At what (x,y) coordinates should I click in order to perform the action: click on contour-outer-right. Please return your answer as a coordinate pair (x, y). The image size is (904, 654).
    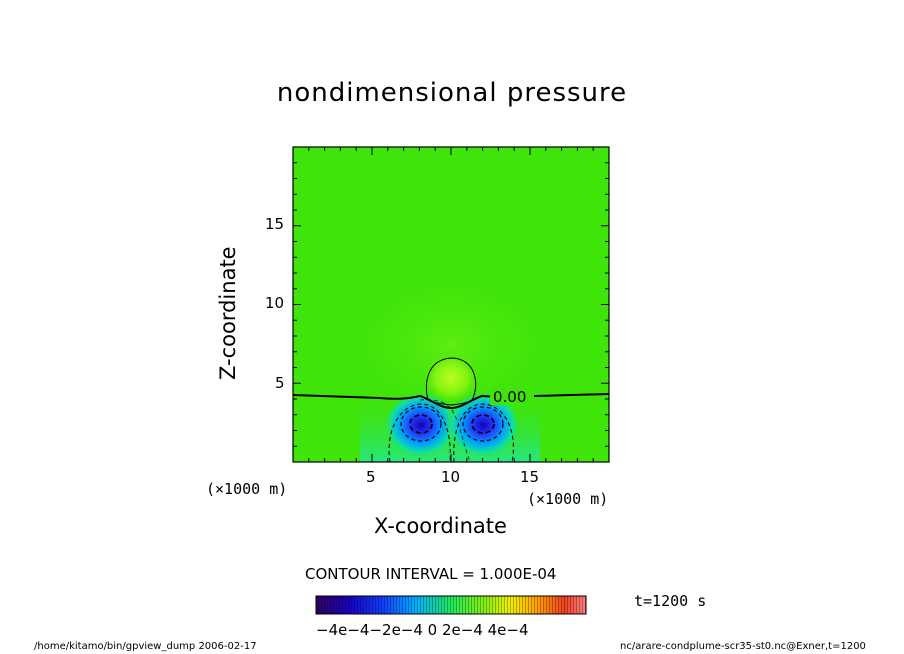
    Looking at the image, I should click on (483, 432).